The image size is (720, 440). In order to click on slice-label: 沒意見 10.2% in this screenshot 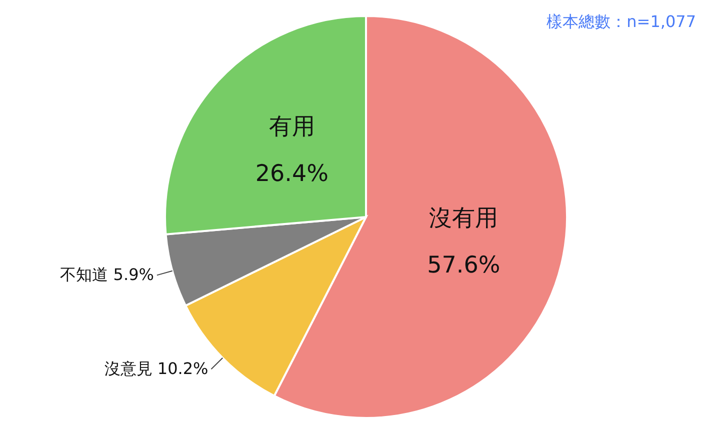, I will do `click(156, 368)`.